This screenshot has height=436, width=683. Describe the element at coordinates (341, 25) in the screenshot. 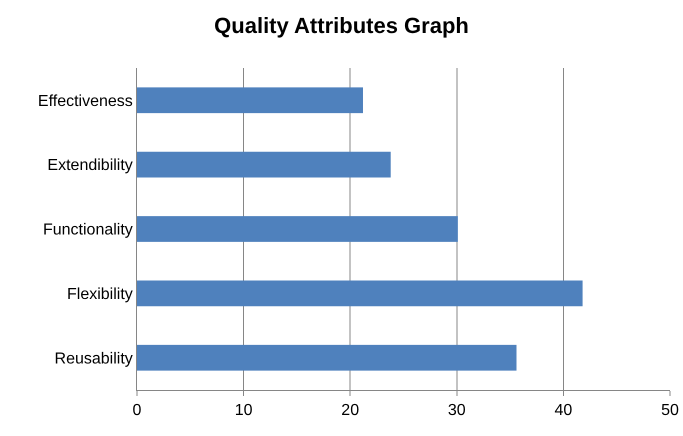

I see `chart-title: Quality Attributes Graph` at that location.